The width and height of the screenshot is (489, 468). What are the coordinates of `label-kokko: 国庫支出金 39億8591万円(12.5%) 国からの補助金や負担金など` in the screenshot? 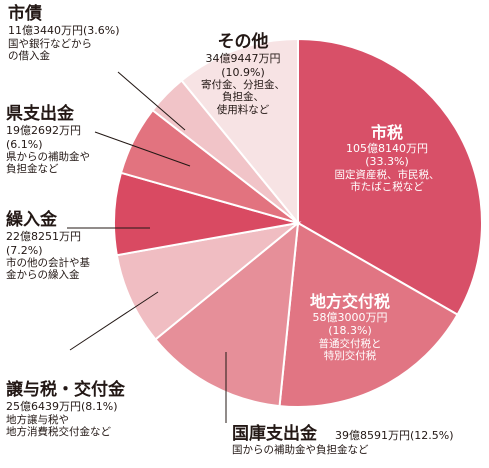 It's located at (343, 440).